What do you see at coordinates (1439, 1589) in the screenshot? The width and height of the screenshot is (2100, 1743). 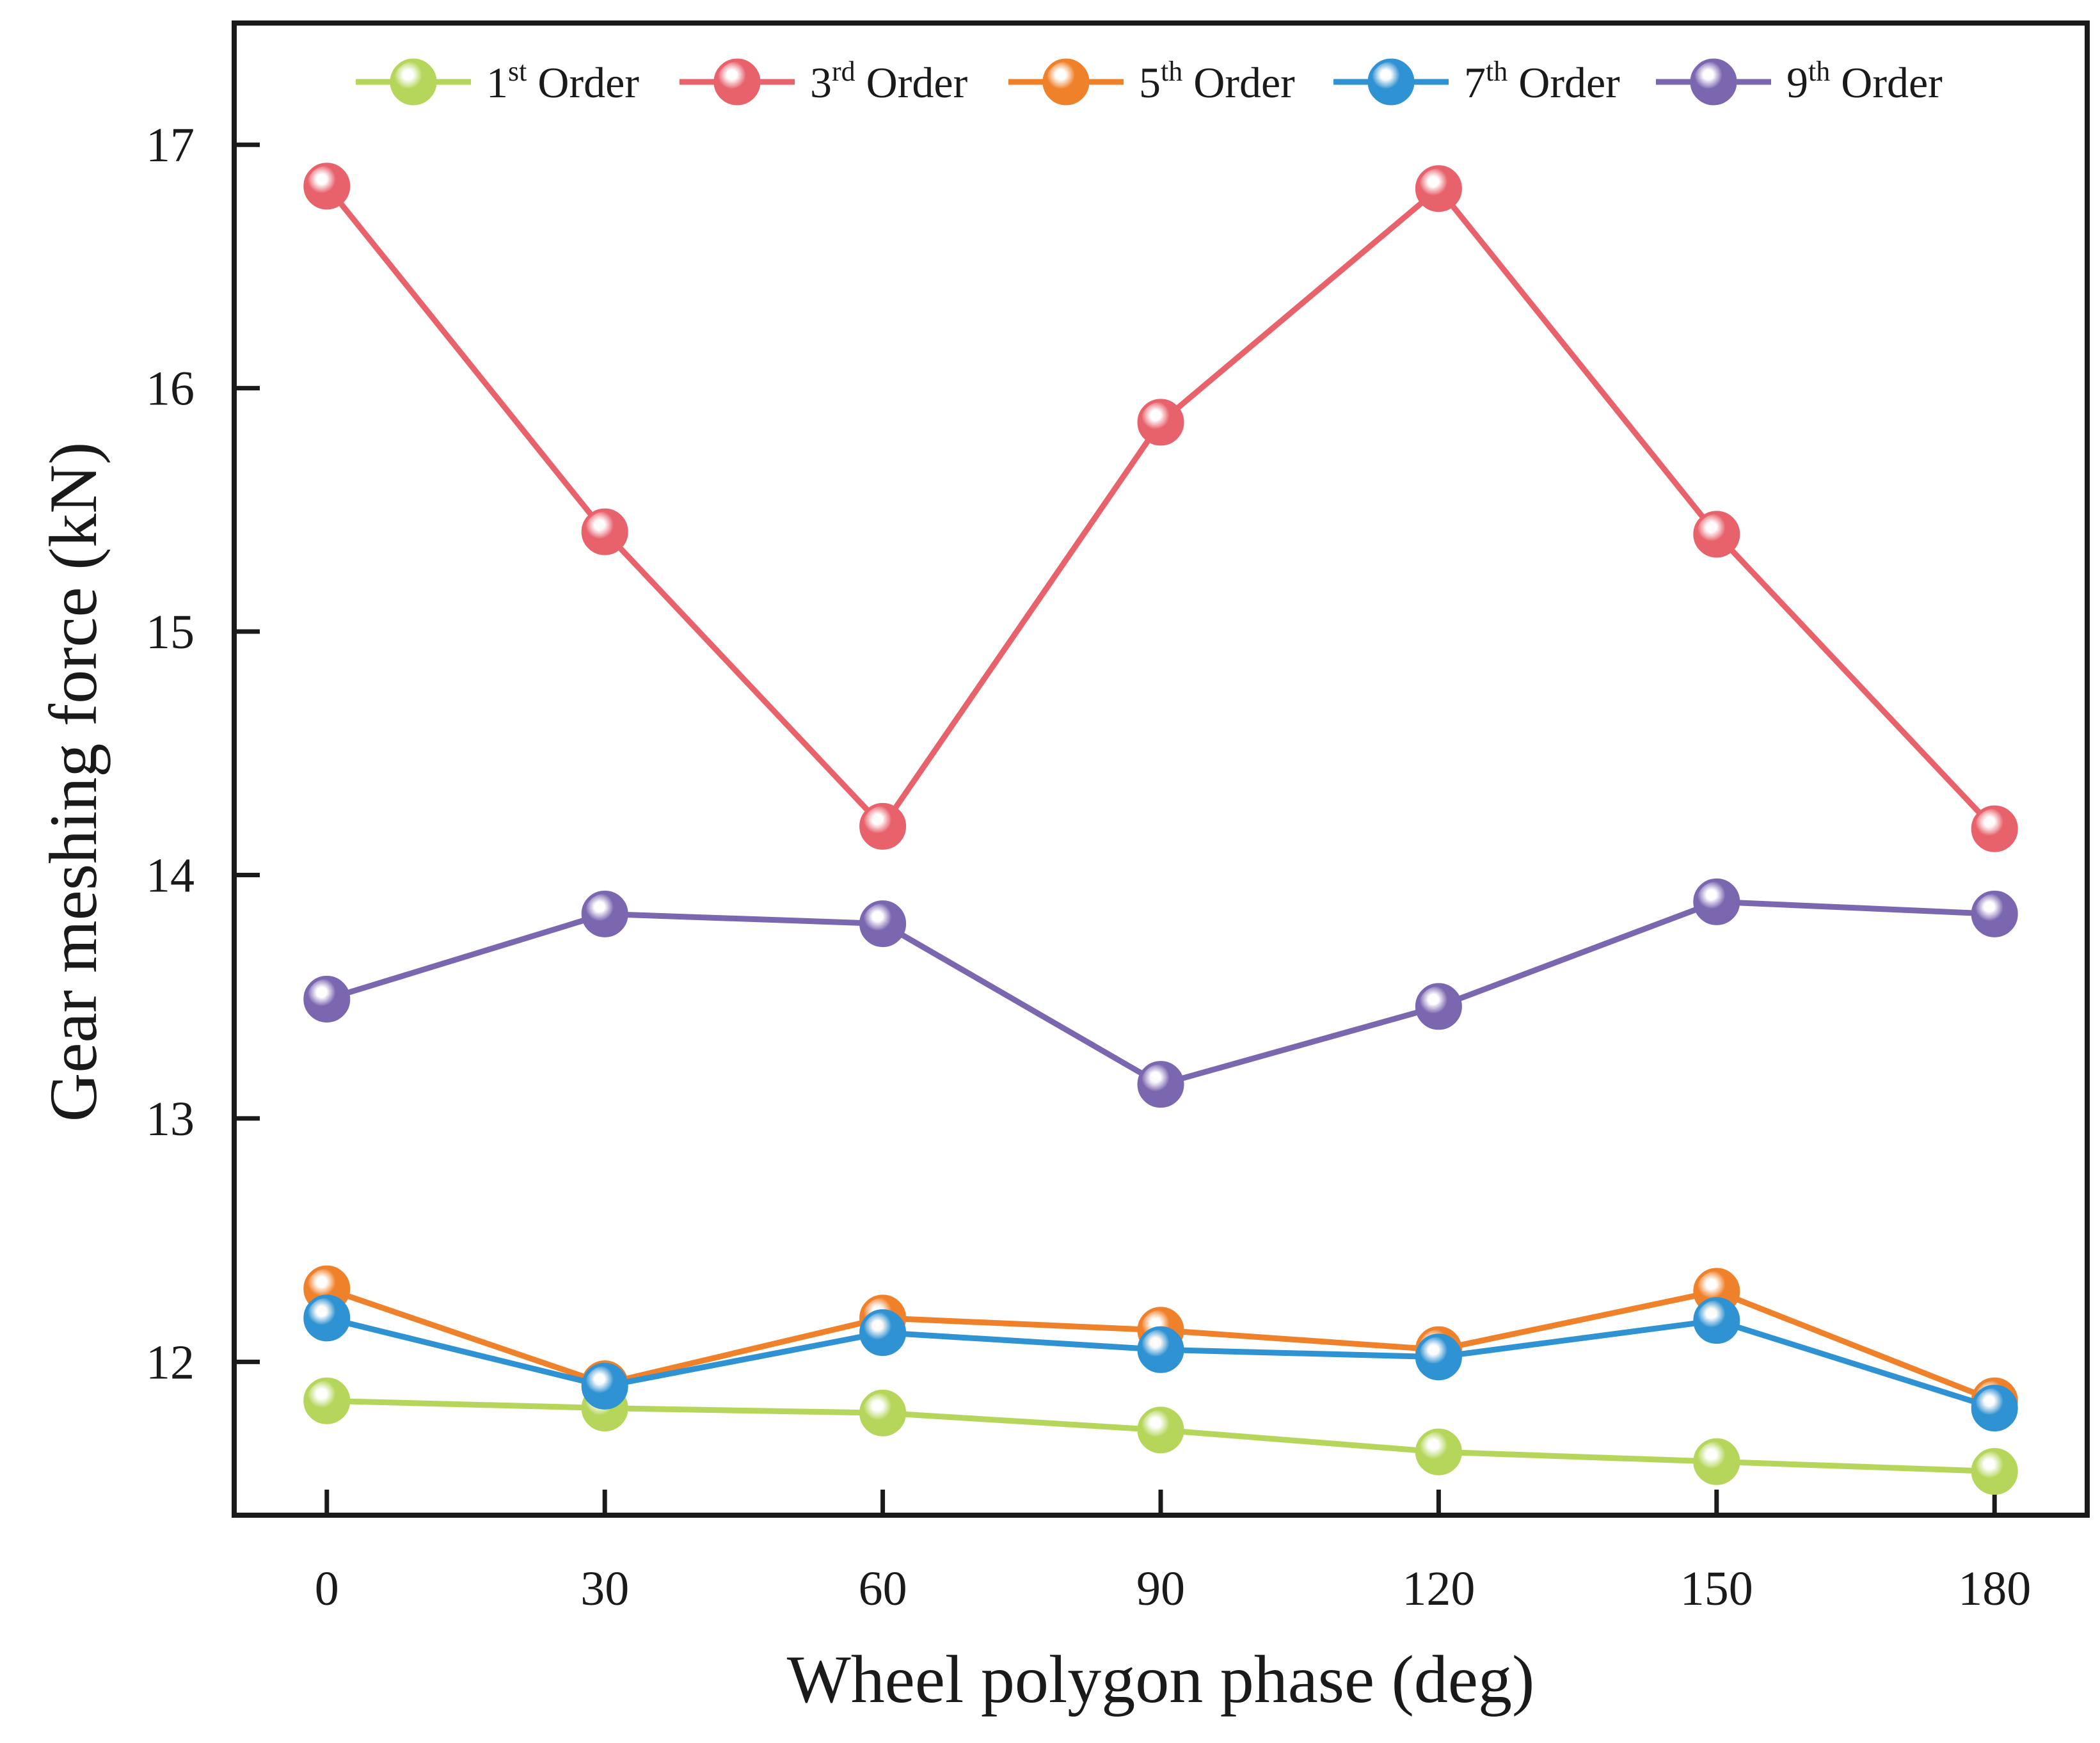 I see `x-tick-label: 120` at bounding box center [1439, 1589].